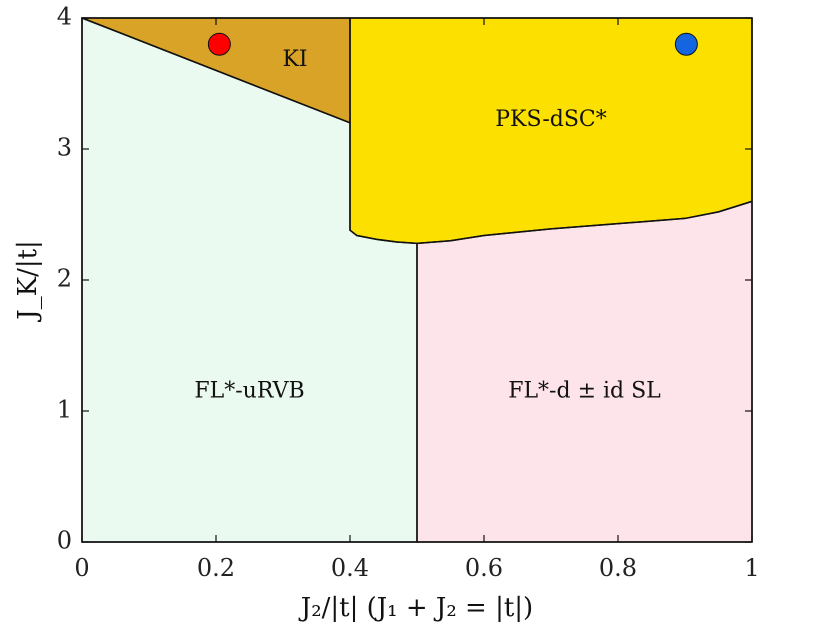 Image resolution: width=831 pixels, height=635 pixels. I want to click on x-tick-label: 0.6, so click(484, 568).